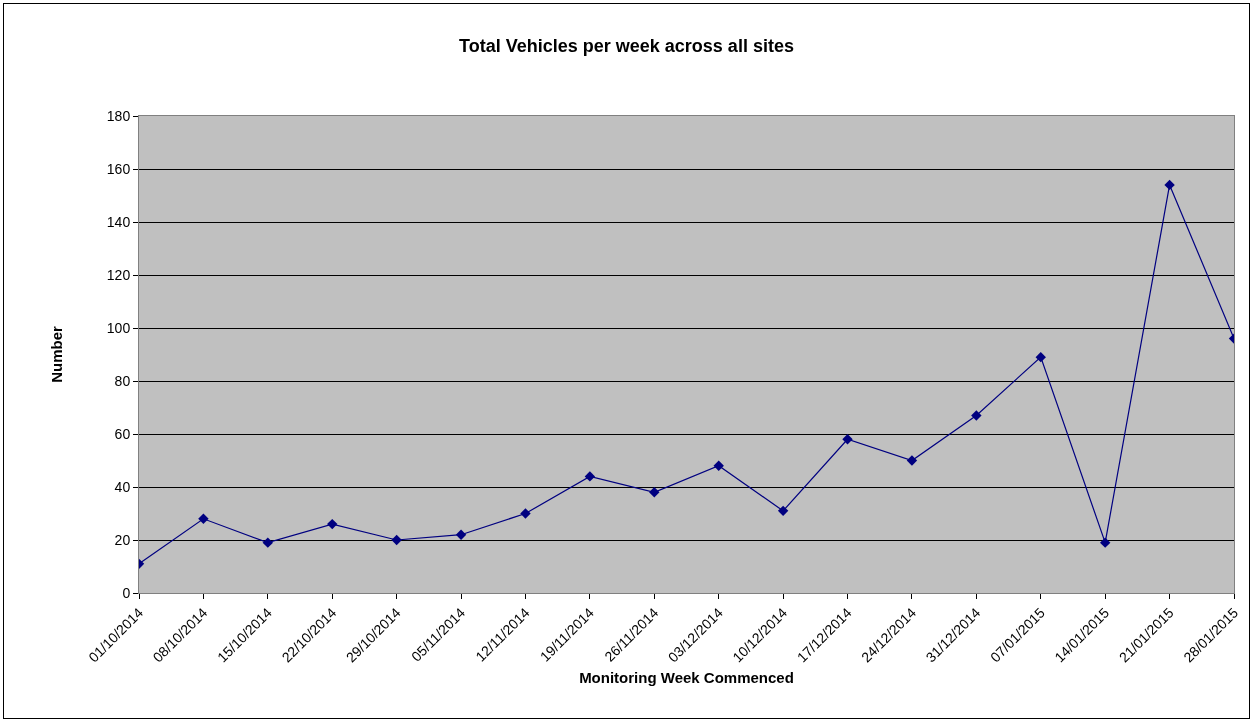 The width and height of the screenshot is (1253, 722). I want to click on y-tick-label: 160, so click(118, 168).